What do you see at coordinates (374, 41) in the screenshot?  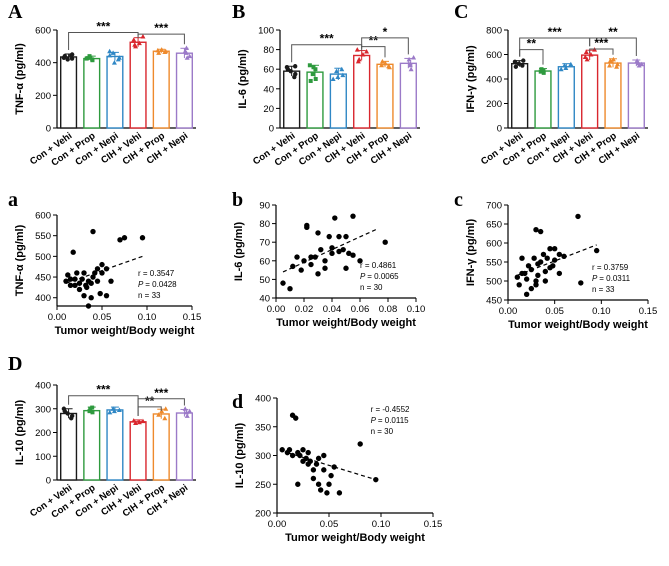 I see `sig-label-B-1: **` at bounding box center [374, 41].